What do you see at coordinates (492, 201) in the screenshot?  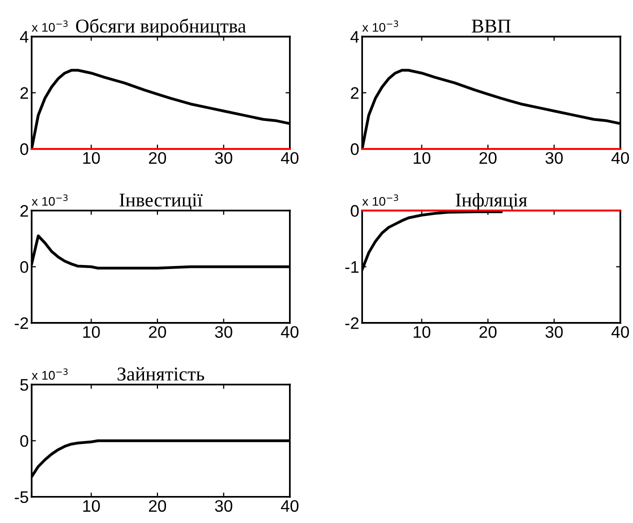 I see `chart-title: Інфляція` at bounding box center [492, 201].